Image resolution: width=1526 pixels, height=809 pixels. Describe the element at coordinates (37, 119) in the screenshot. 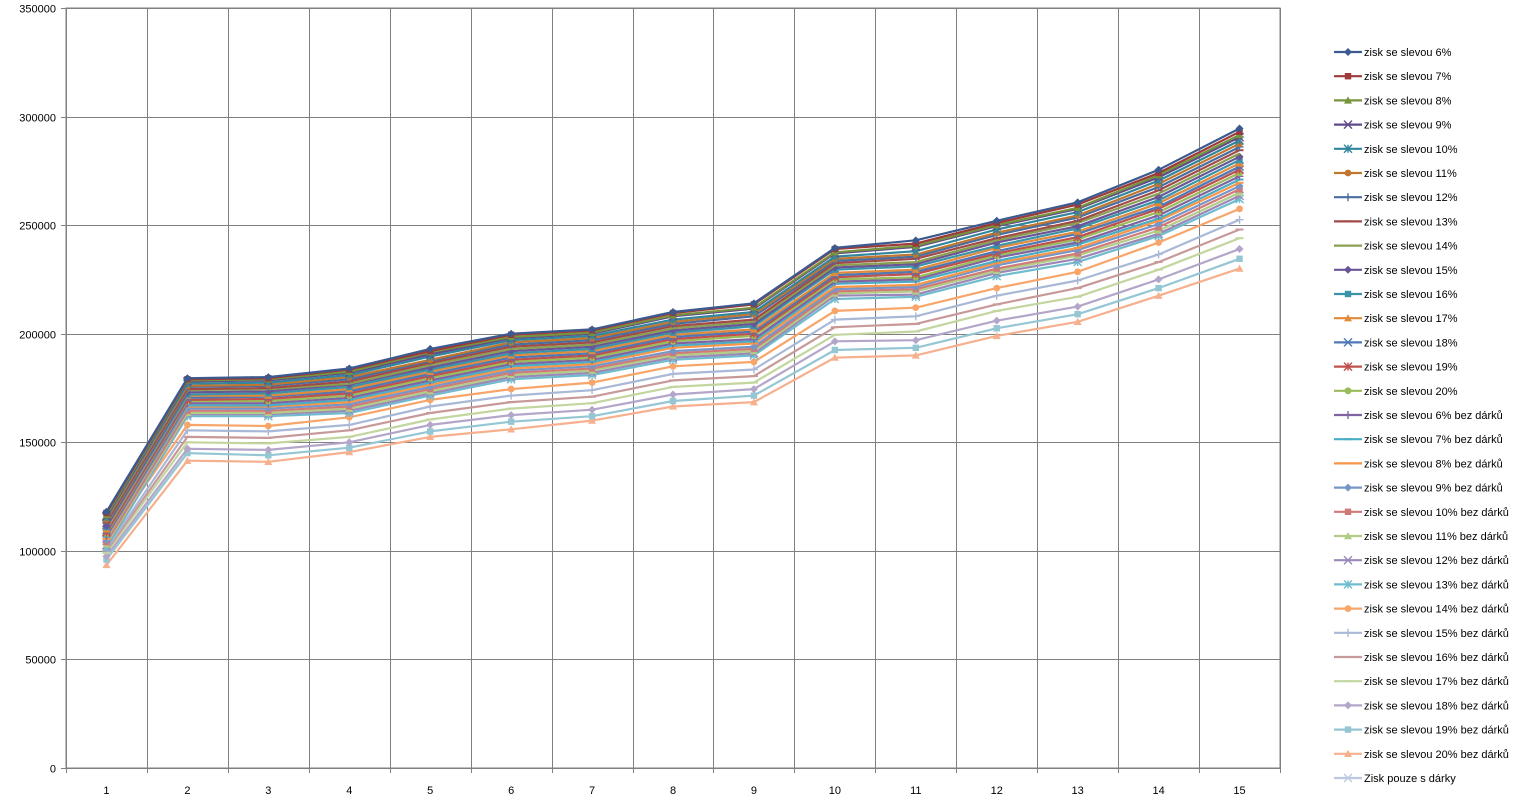

I see `y-tick-label: 300000` at that location.